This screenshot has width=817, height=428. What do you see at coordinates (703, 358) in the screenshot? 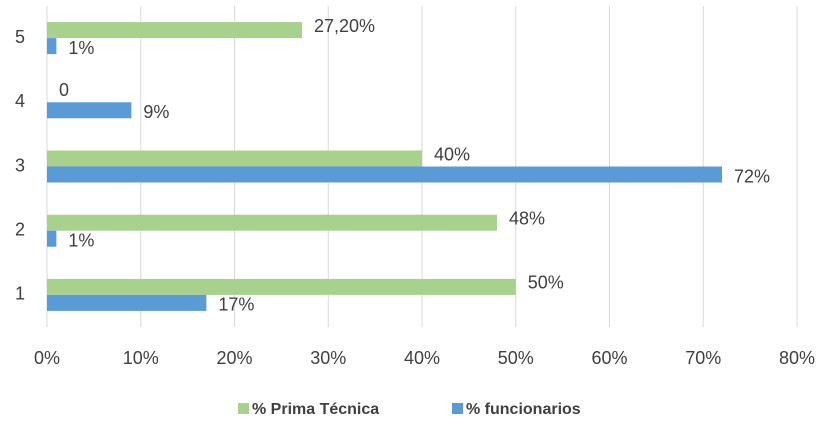
I see `x-tick-label: 70%` at bounding box center [703, 358].